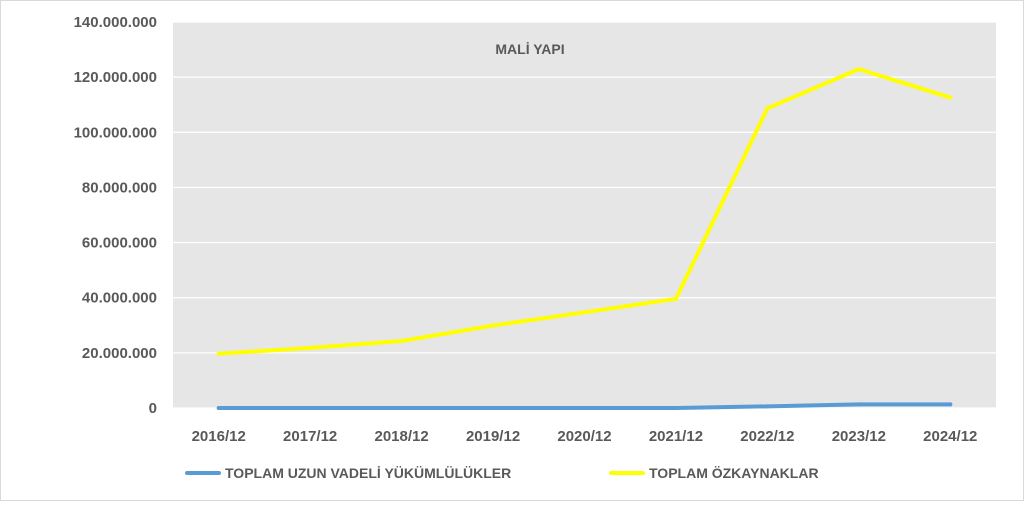 The height and width of the screenshot is (505, 1024). Describe the element at coordinates (310, 436) in the screenshot. I see `x-tick-label: 2017/12` at that location.